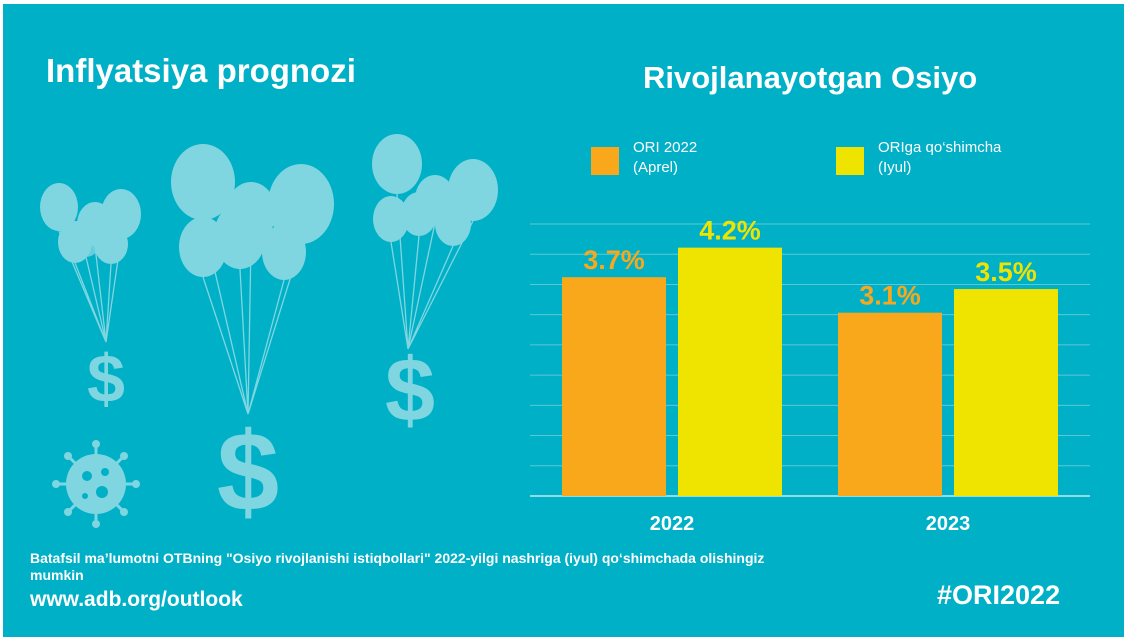 The width and height of the screenshot is (1124, 637). Describe the element at coordinates (410, 391) in the screenshot. I see `dollar-icon-right: $` at that location.